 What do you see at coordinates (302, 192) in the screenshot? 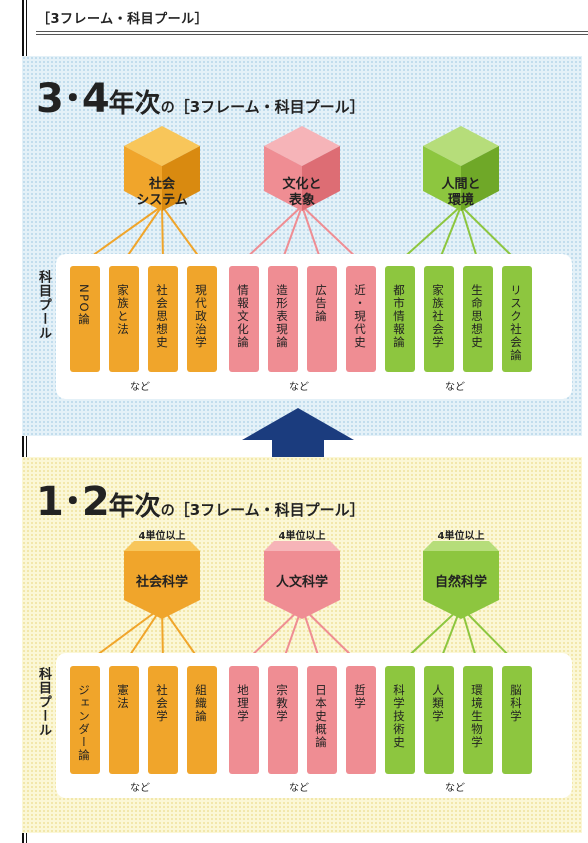
I see `frame-label-bunka-hyosho: 文化と 表象` at bounding box center [302, 192].